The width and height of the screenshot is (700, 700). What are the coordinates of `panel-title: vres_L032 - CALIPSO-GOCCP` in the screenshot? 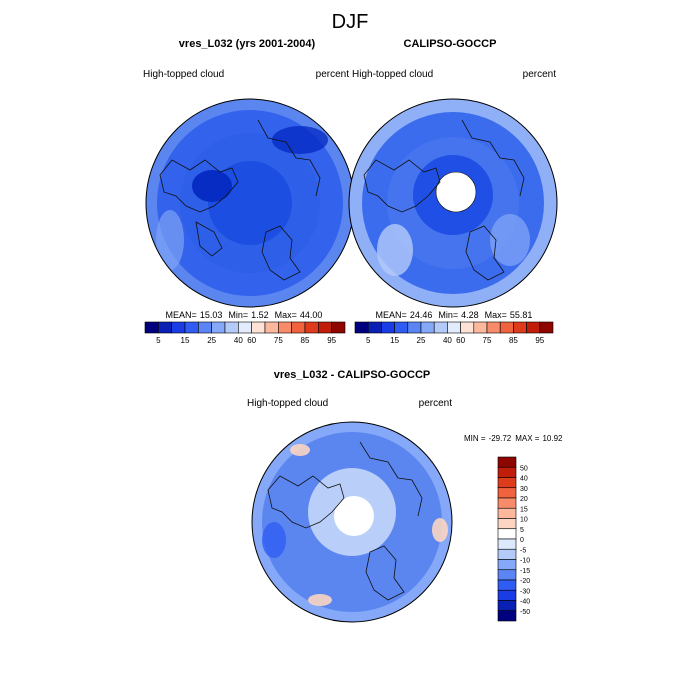 It's located at (352, 375).